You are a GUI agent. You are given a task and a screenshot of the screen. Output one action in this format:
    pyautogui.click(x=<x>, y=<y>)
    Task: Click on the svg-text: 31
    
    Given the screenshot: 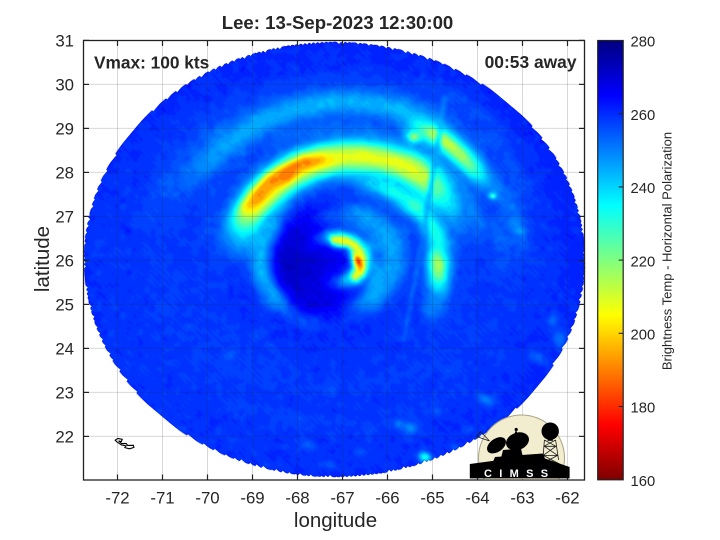 What is the action you would take?
    pyautogui.click(x=64, y=40)
    